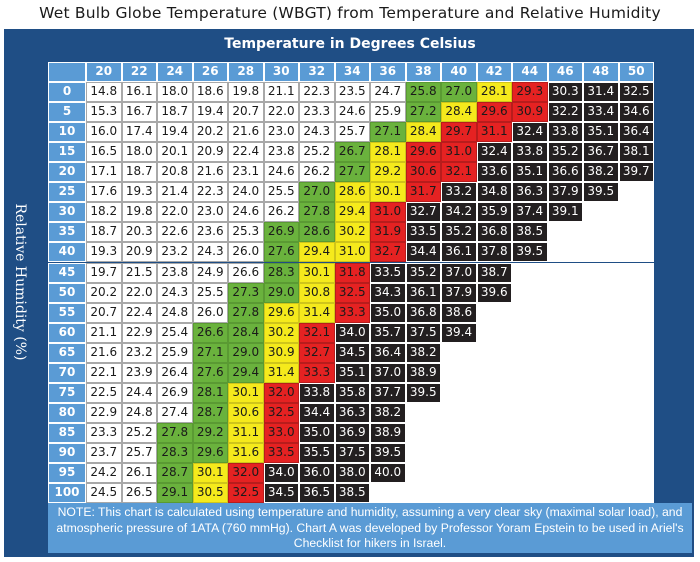 The height and width of the screenshot is (562, 700). Describe the element at coordinates (175, 292) in the screenshot. I see `wbgt-cell: 24.3` at that location.